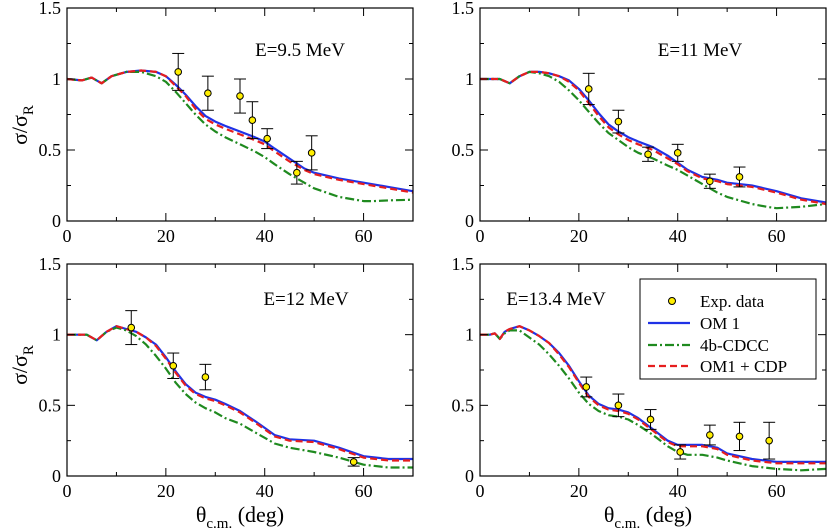  What do you see at coordinates (648, 517) in the screenshot?
I see `x-axis-label-right: θc.m. (deg)` at bounding box center [648, 517].